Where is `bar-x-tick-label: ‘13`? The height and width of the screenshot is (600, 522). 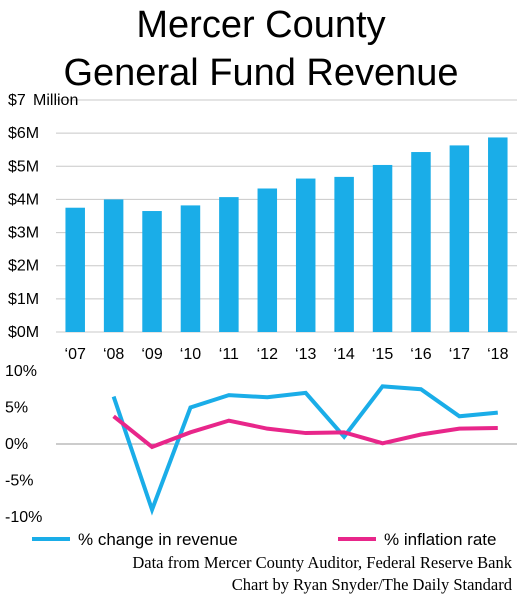
bar-x-tick-label: ‘13 is located at coordinates (305, 354).